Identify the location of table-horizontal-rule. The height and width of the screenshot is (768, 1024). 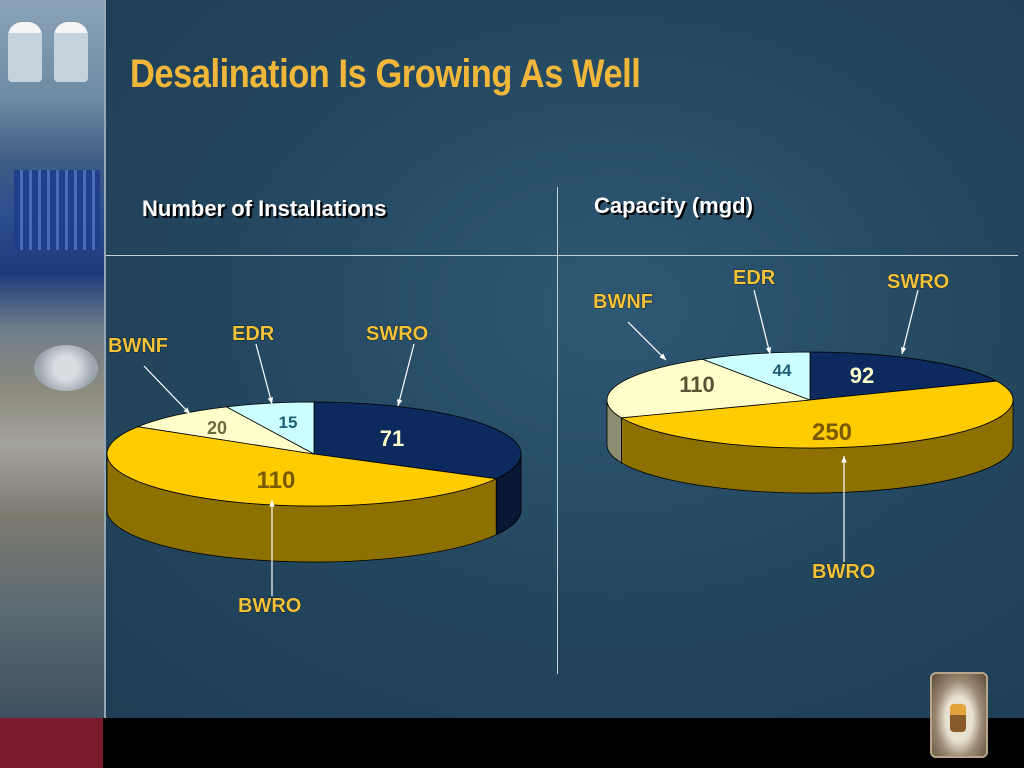
(562, 255).